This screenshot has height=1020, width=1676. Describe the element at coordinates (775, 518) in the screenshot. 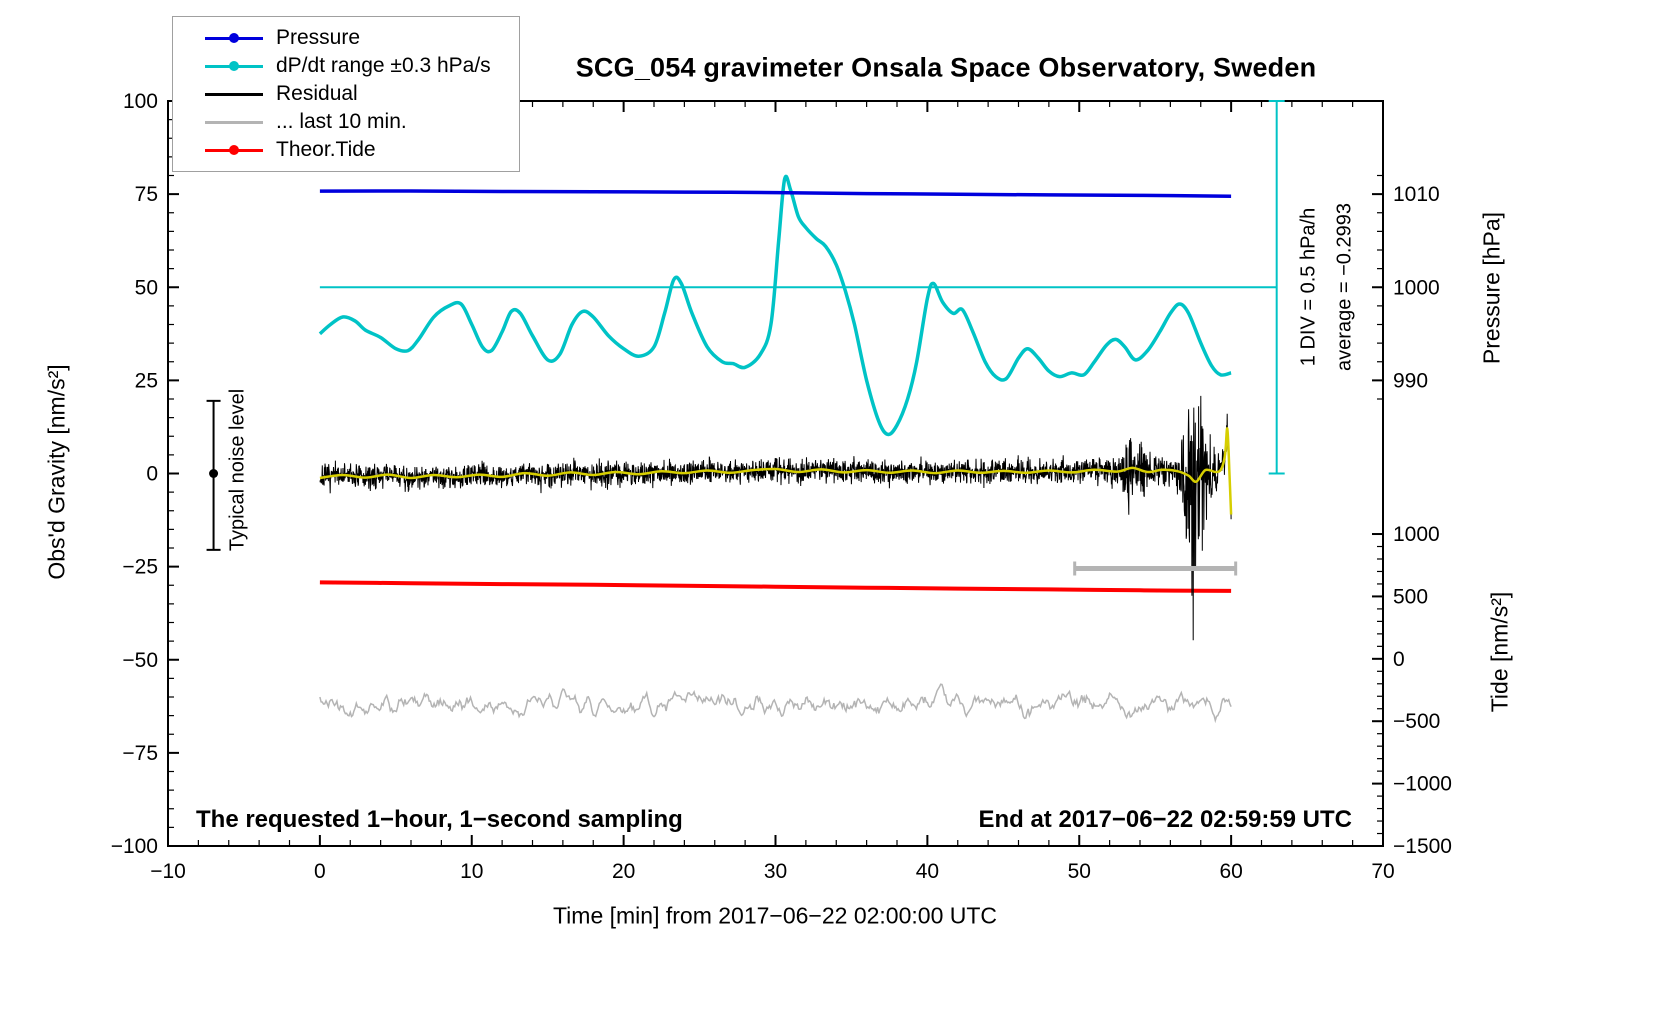

I see `residual-line` at that location.